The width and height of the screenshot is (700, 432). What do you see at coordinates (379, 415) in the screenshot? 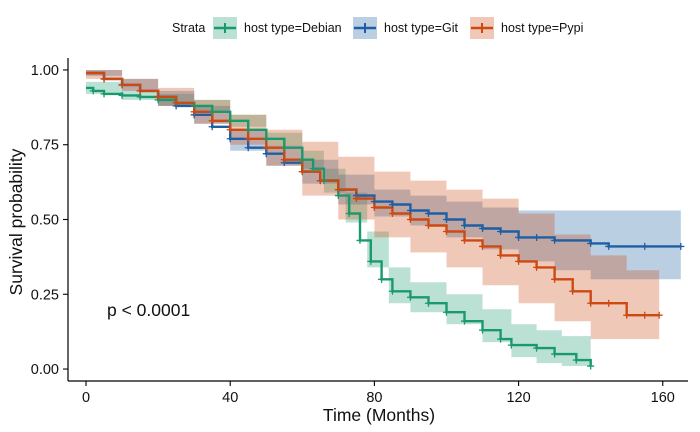
I see `x-axis-title: Time (Months)` at bounding box center [379, 415].